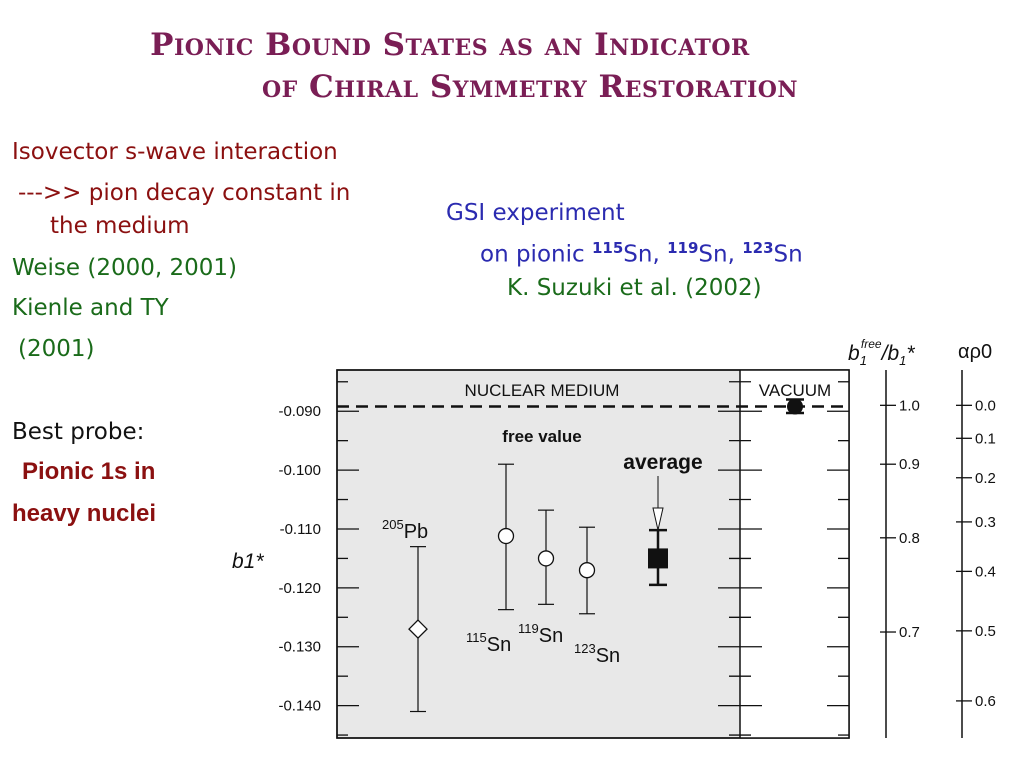 The width and height of the screenshot is (1024, 768). I want to click on isotope-mass: 123, so click(585, 648).